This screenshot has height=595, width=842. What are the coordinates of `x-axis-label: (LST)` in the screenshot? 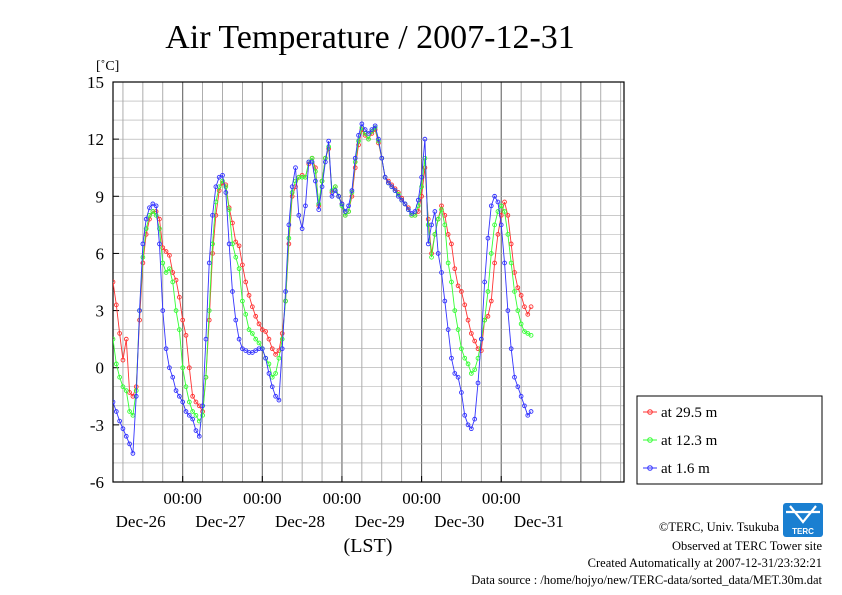 It's located at (368, 546).